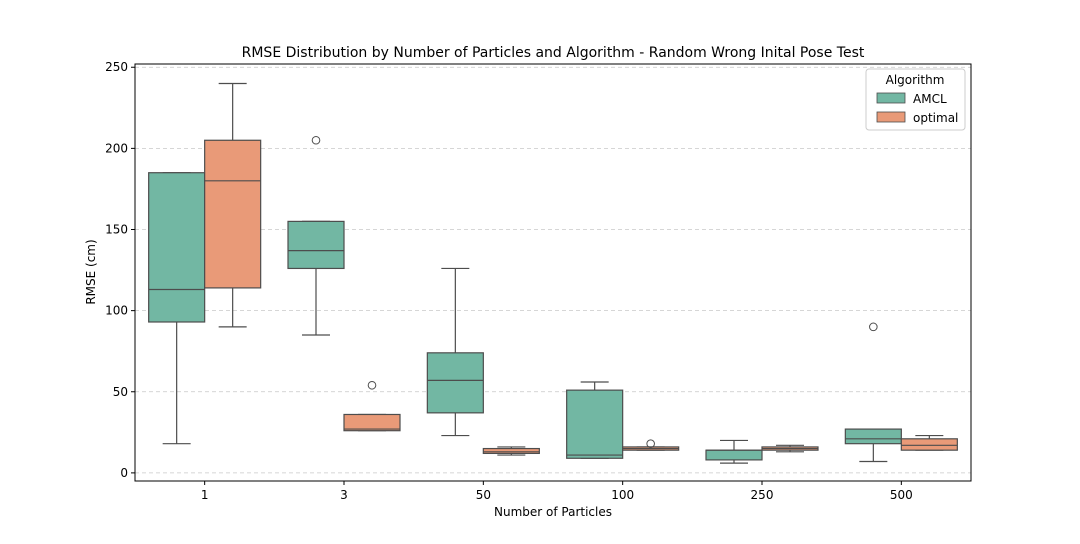 The width and height of the screenshot is (1080, 544). What do you see at coordinates (553, 512) in the screenshot?
I see `x-axis-label: Number of Particles` at bounding box center [553, 512].